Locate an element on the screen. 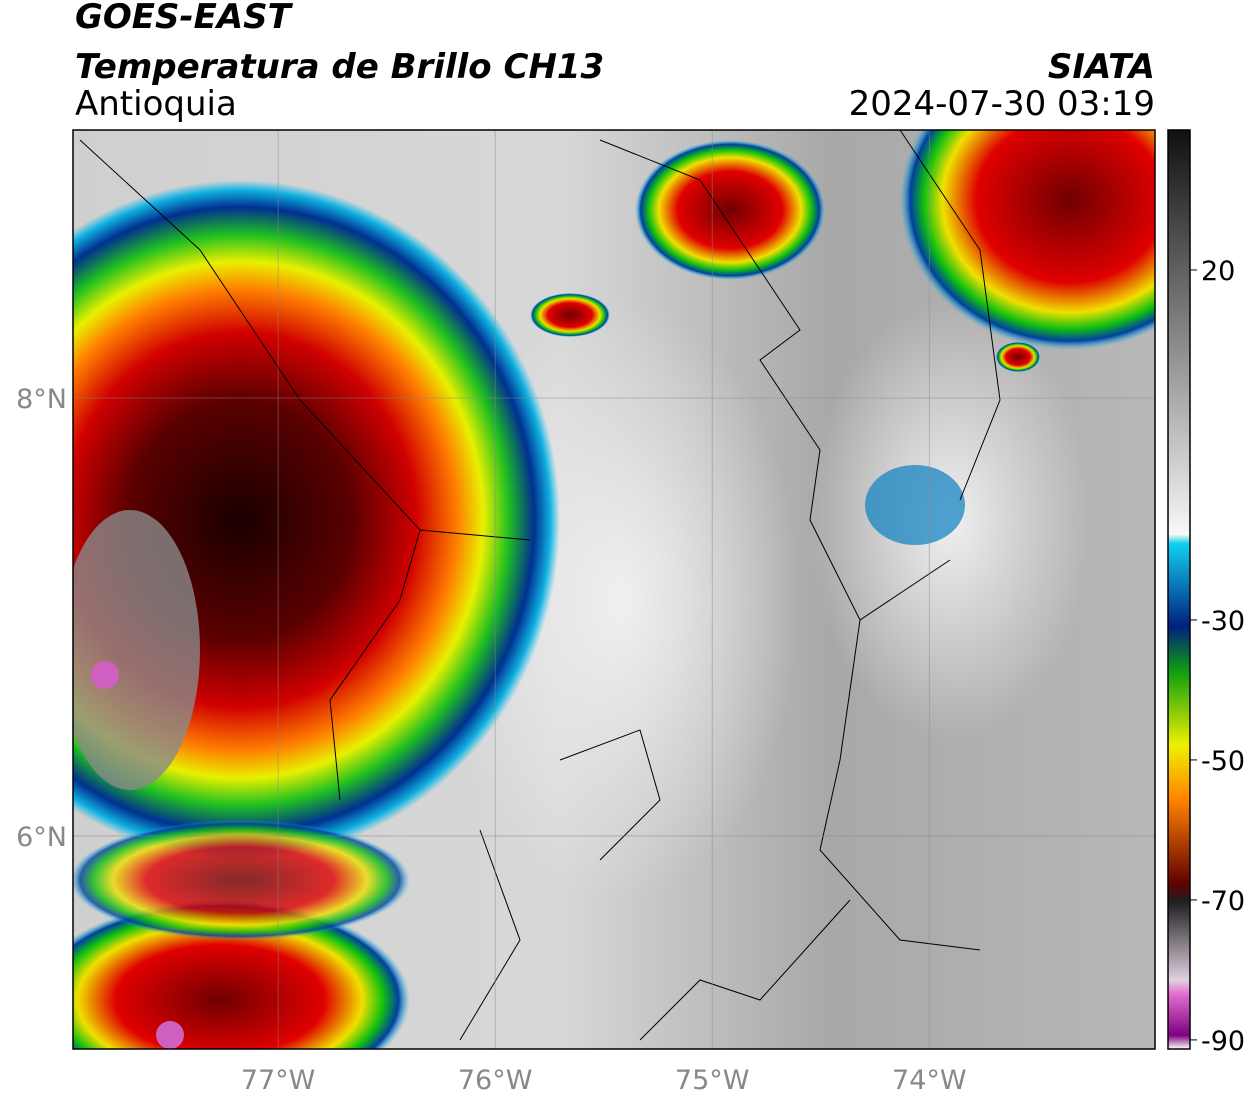 The width and height of the screenshot is (1252, 1103). x-tick-label: 77°W is located at coordinates (278, 1080).